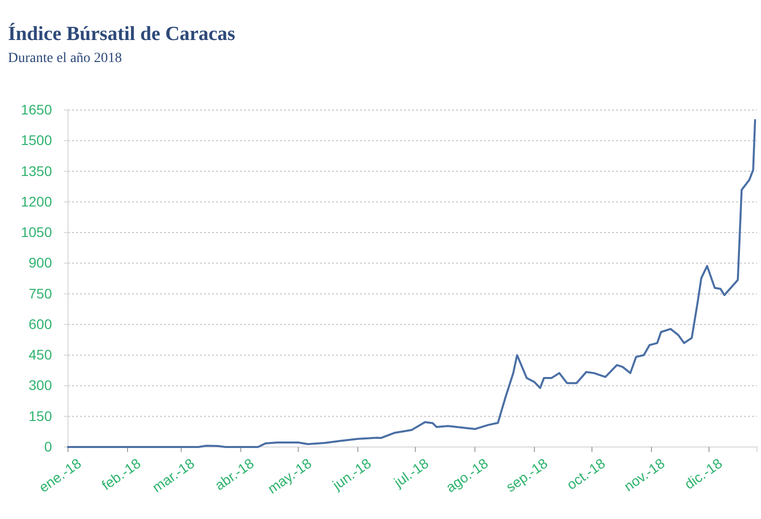 The height and width of the screenshot is (519, 761). What do you see at coordinates (36, 170) in the screenshot?
I see `y-tick-label: 1350` at bounding box center [36, 170].